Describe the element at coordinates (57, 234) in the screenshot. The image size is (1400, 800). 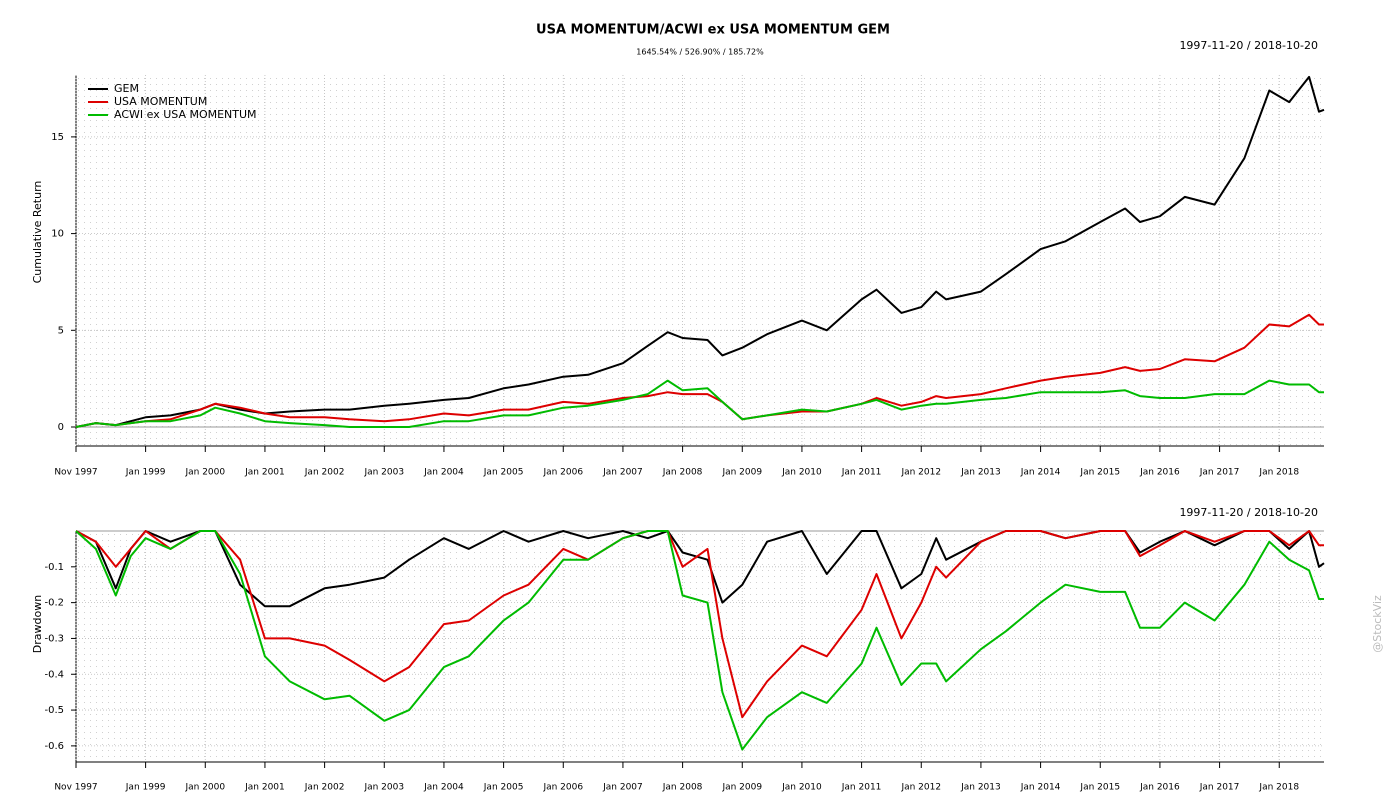
I see `y-tick-label: 10` at that location.